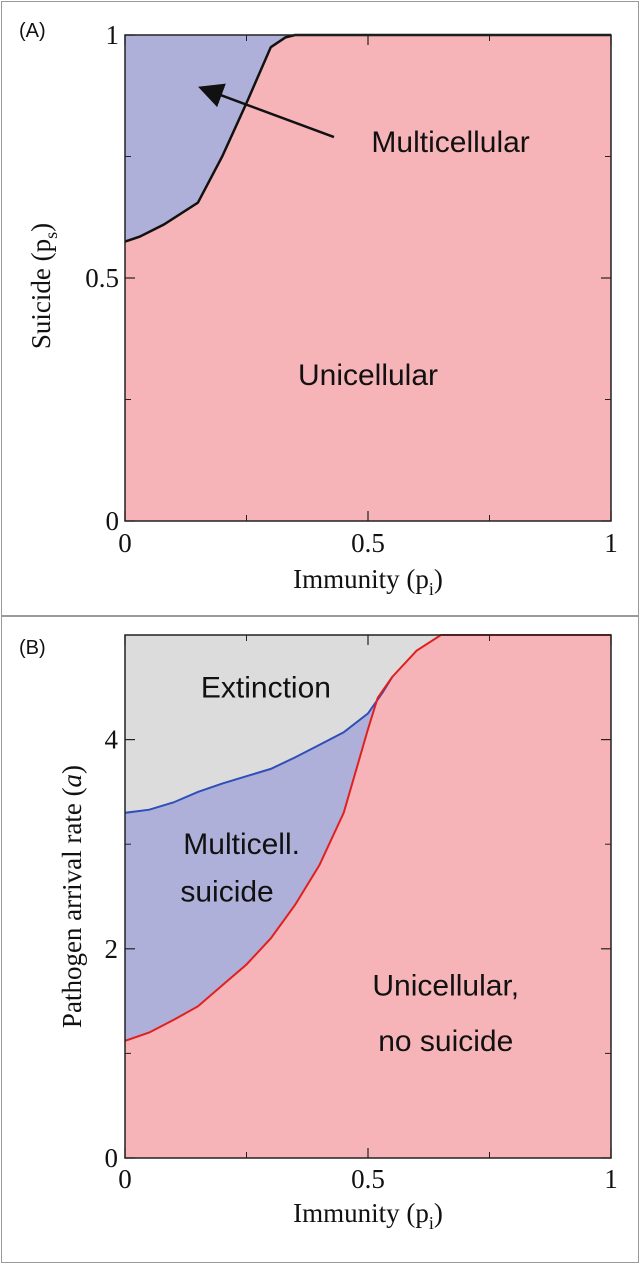  What do you see at coordinates (102, 278) in the screenshot?
I see `y-tick-label: 0.5` at bounding box center [102, 278].